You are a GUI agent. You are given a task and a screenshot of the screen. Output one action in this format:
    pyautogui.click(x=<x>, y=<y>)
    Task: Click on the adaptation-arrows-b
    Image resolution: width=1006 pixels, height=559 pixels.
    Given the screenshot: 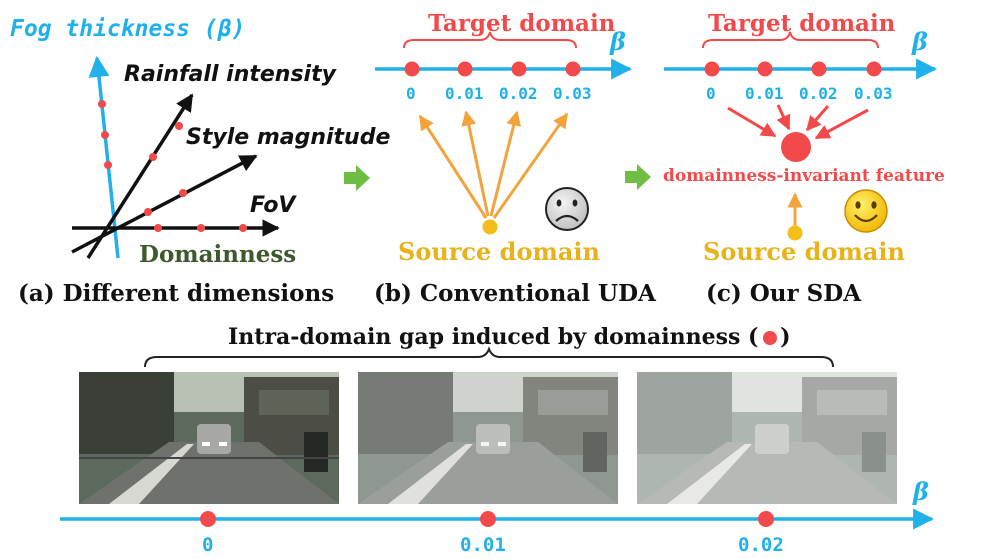 What is the action you would take?
    pyautogui.click(x=493, y=164)
    